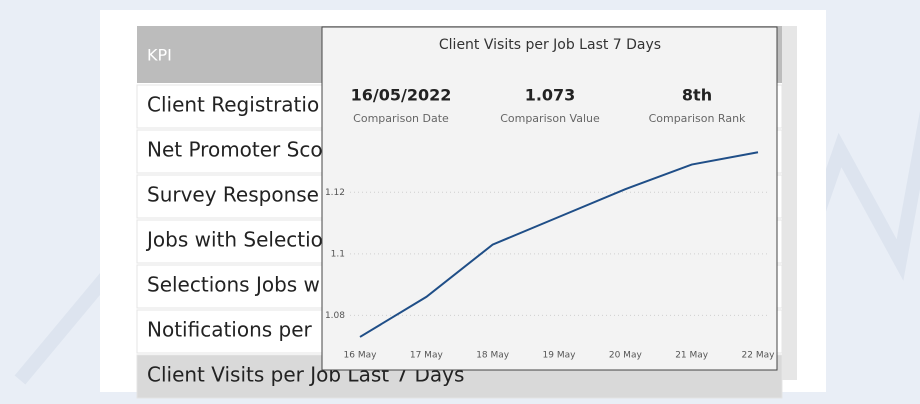 The image size is (920, 404). I want to click on card-value: 16/05/2022, so click(401, 95).